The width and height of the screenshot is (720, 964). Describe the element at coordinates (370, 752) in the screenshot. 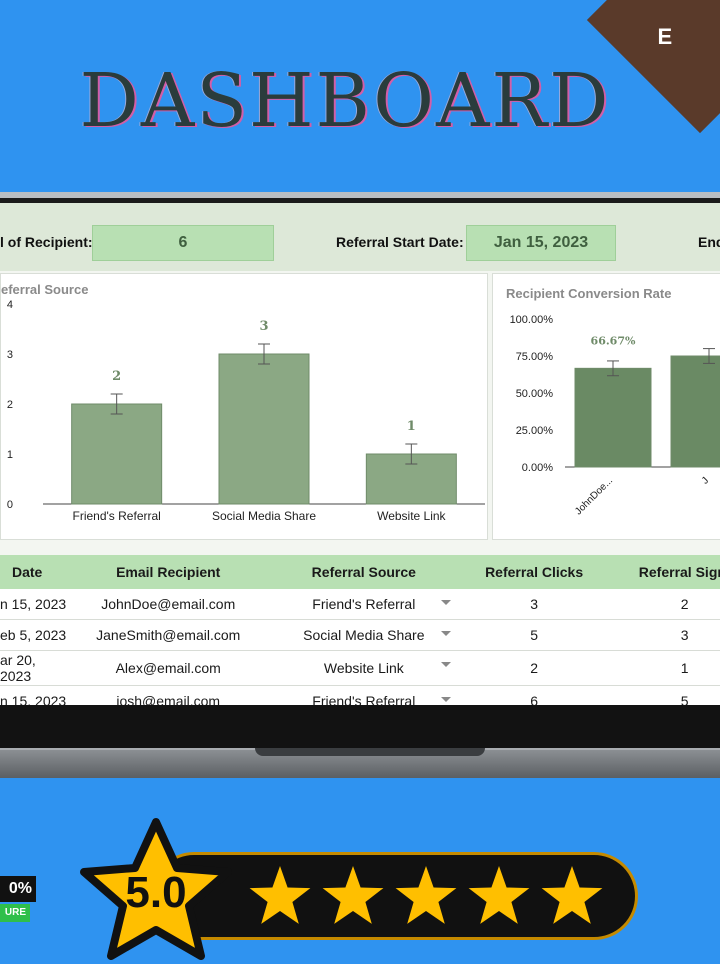

I see `laptop-base-notch` at that location.